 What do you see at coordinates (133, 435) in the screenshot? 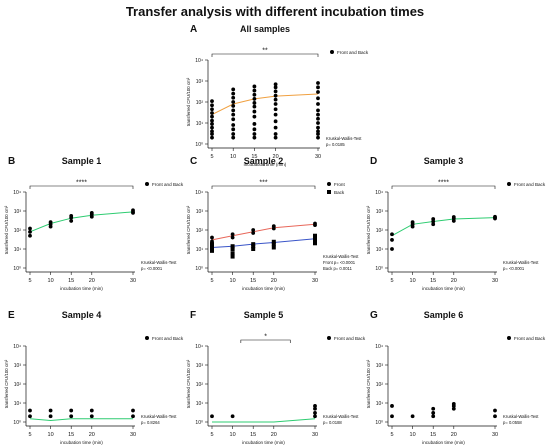
I see `x-tick-label: 30` at bounding box center [133, 435].